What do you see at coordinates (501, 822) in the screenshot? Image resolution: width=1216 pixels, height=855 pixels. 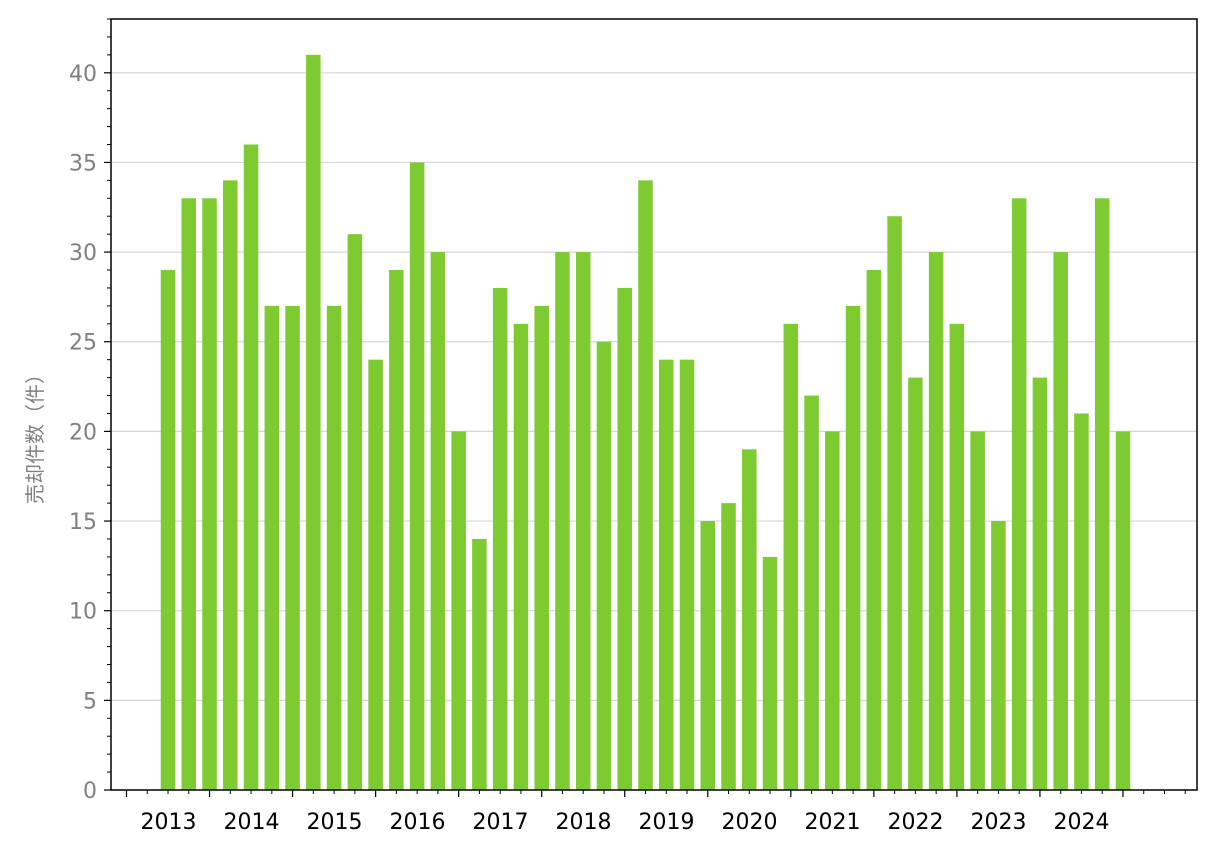 I see `x-tick-label: 2017` at bounding box center [501, 822].